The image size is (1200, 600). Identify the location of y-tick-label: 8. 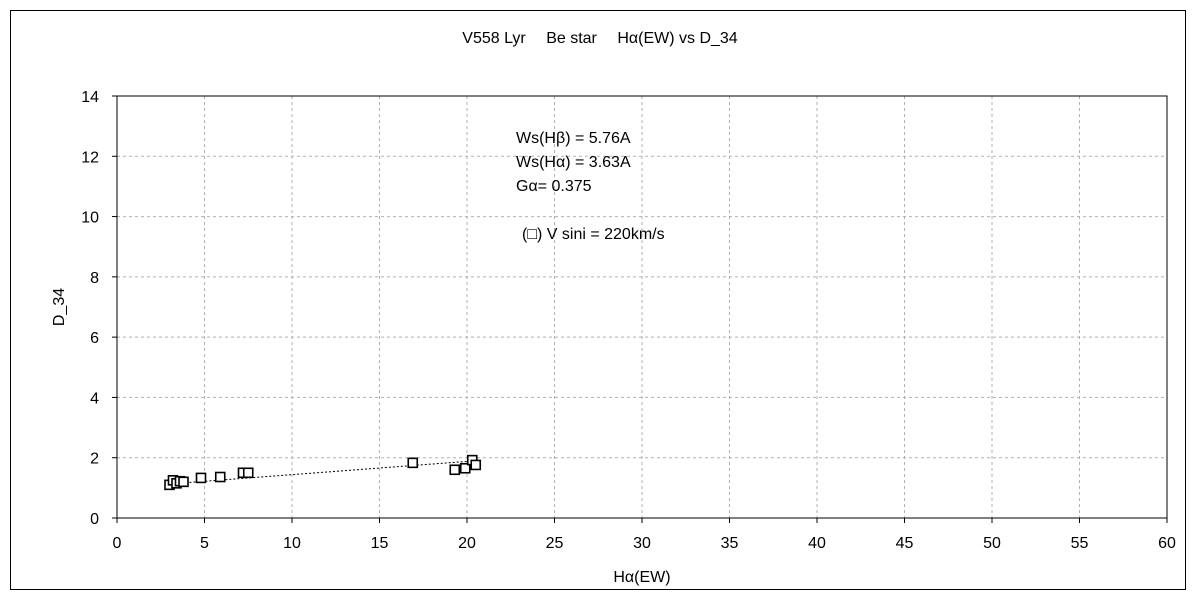
(94, 278).